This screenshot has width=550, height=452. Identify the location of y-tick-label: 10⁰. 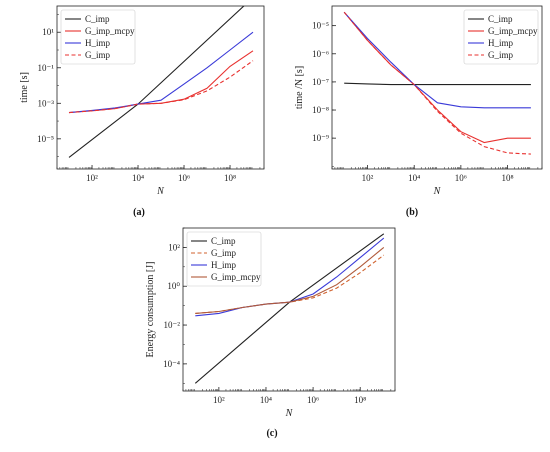
(173, 286).